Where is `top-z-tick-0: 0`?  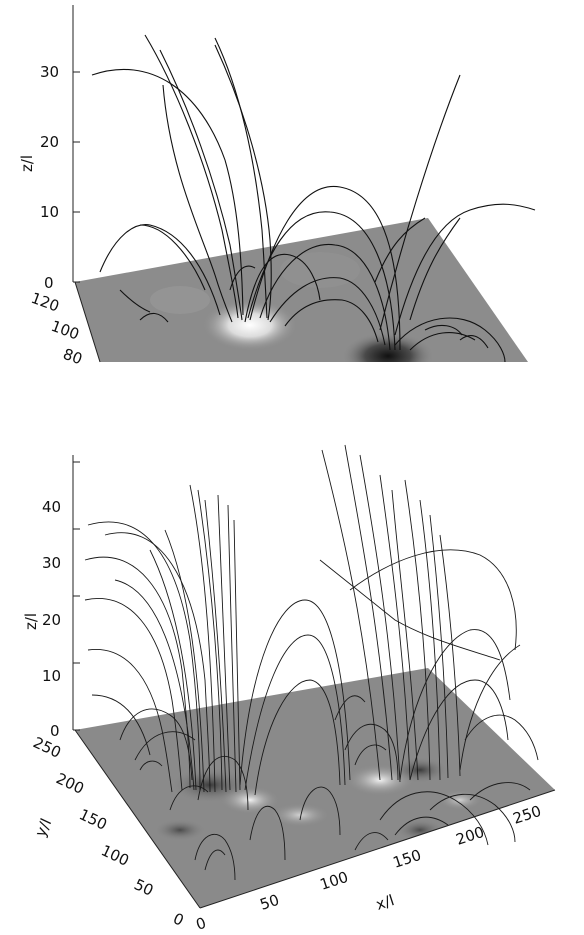 top-z-tick-0: 0 is located at coordinates (49, 283).